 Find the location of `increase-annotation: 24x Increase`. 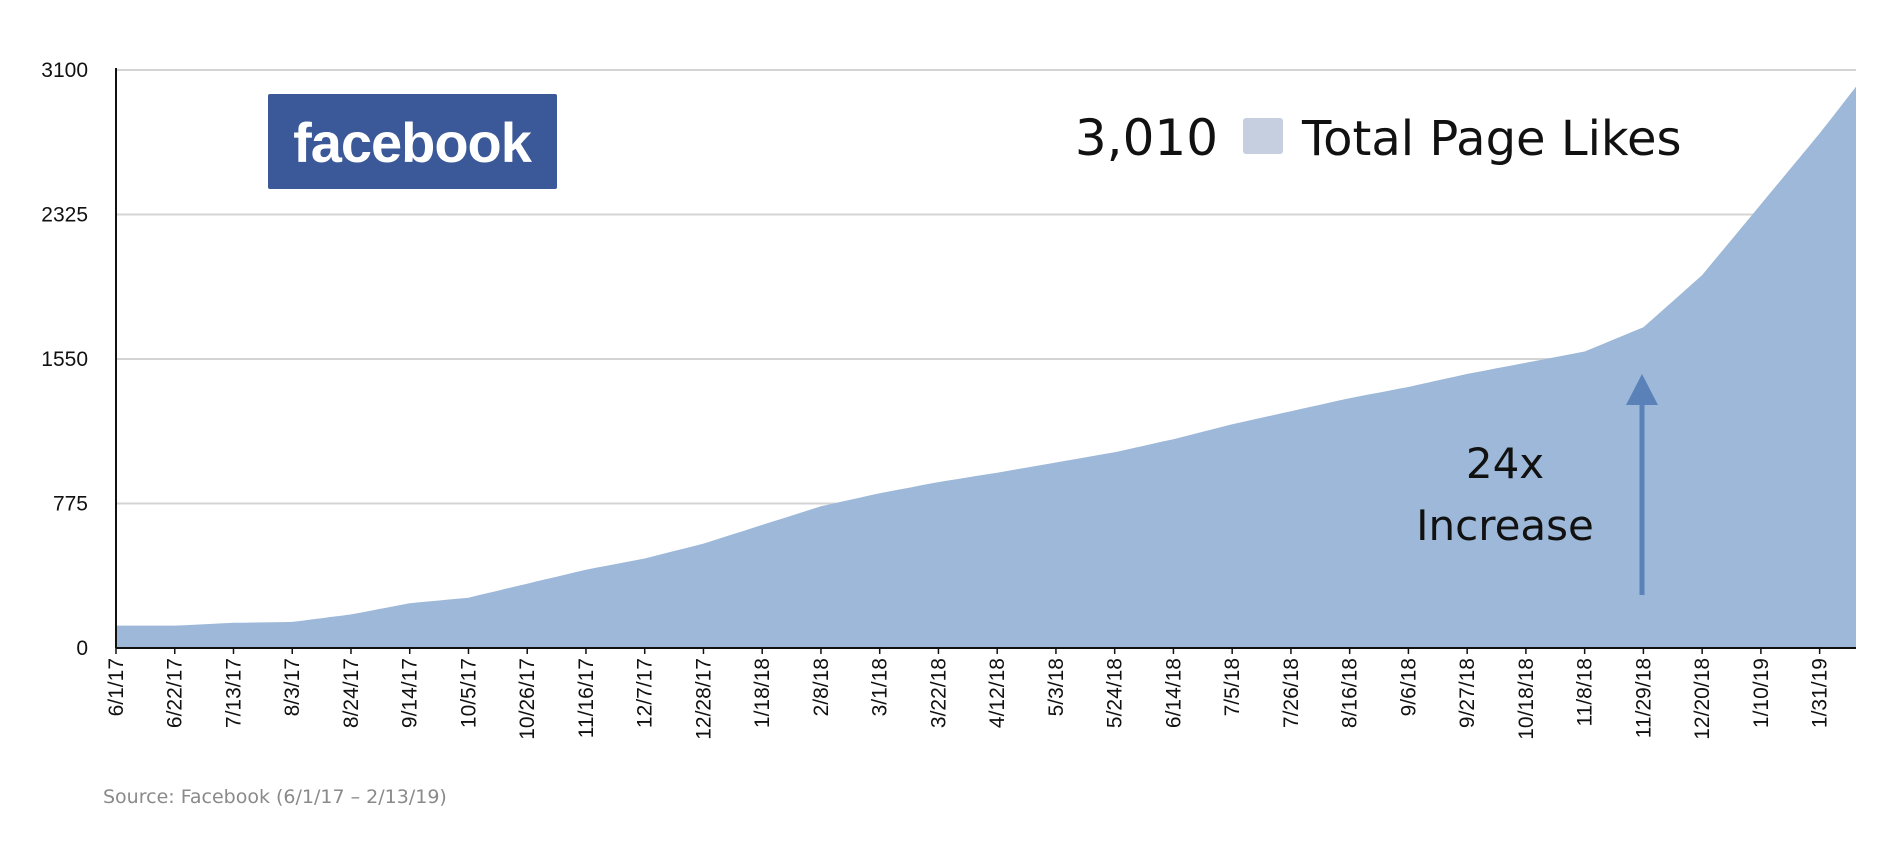

increase-annotation: 24x Increase is located at coordinates (1537, 484).